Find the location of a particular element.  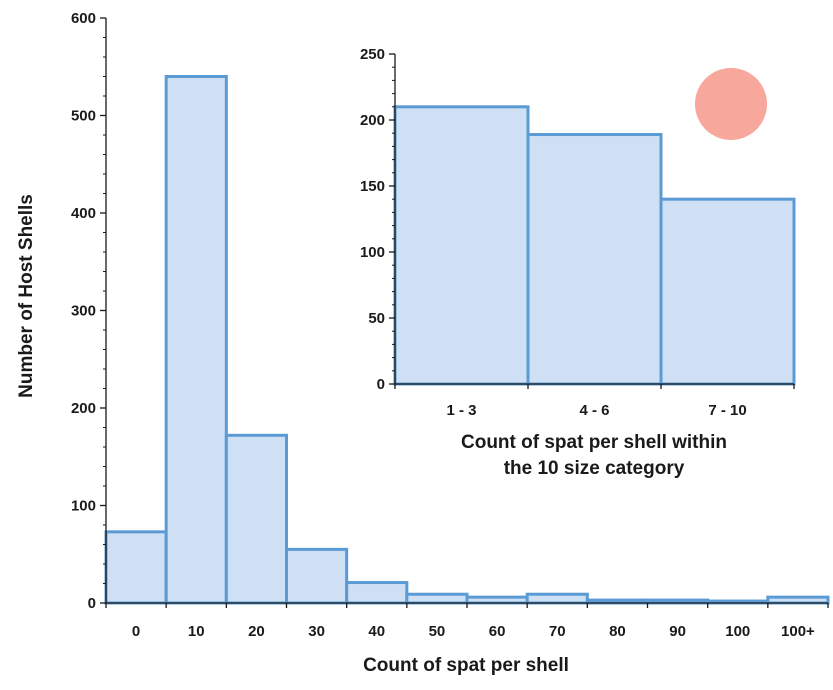

main-ytick-label: 500 is located at coordinates (83, 116).